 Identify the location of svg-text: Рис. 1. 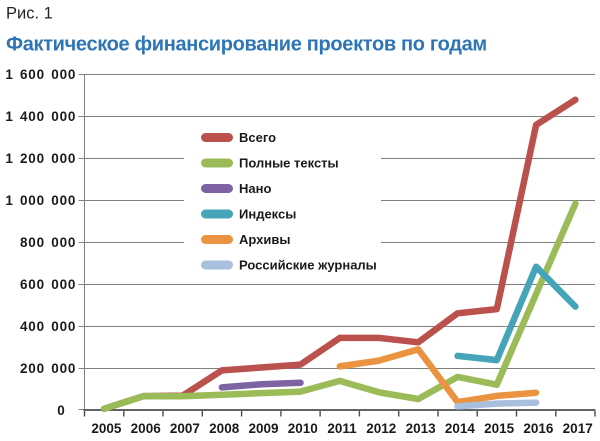
(29, 13).